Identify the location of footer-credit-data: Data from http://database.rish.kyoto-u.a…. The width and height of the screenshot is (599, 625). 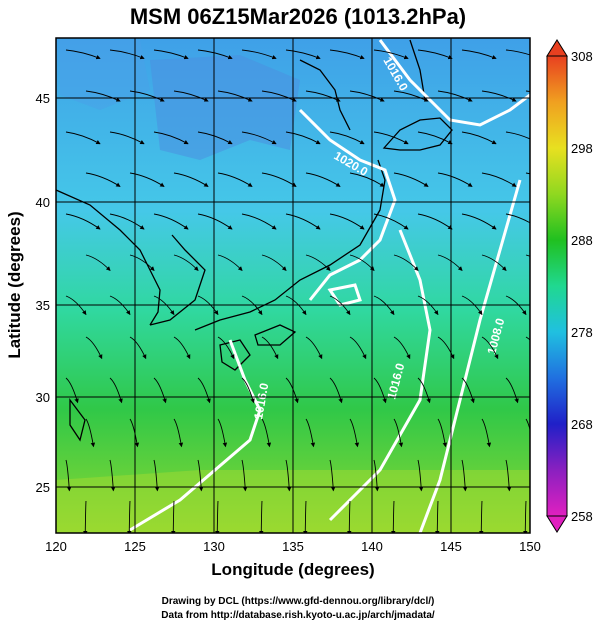
(298, 615).